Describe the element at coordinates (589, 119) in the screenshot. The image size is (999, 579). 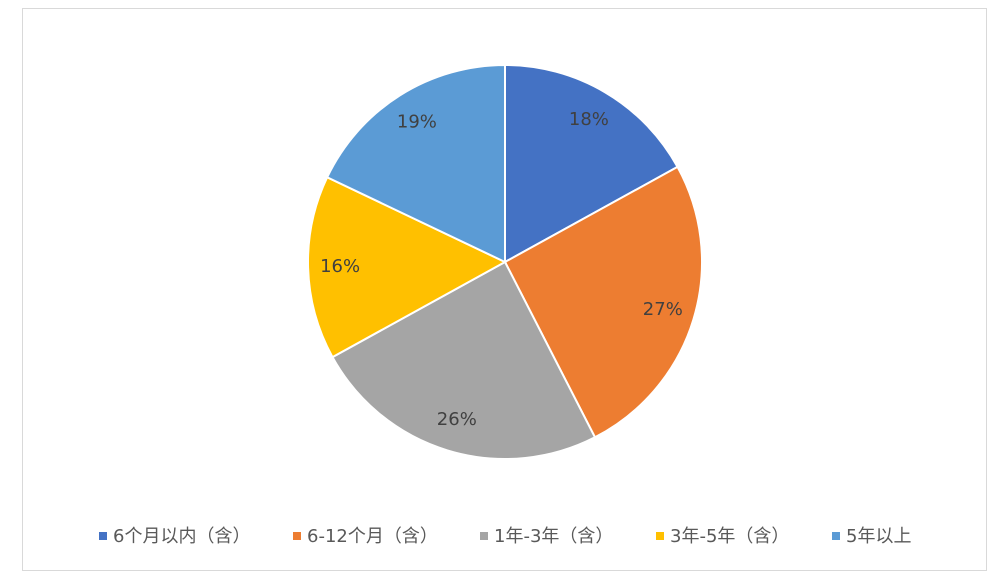
I see `data-label: 18%` at that location.